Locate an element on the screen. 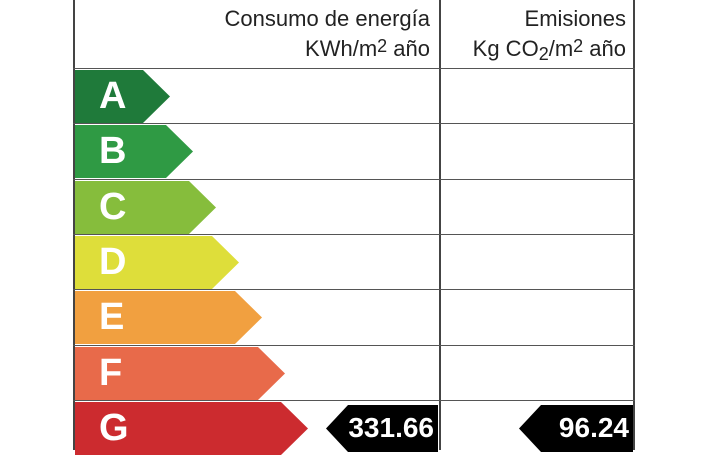 The height and width of the screenshot is (455, 717). rating-arrow-e is located at coordinates (168, 318).